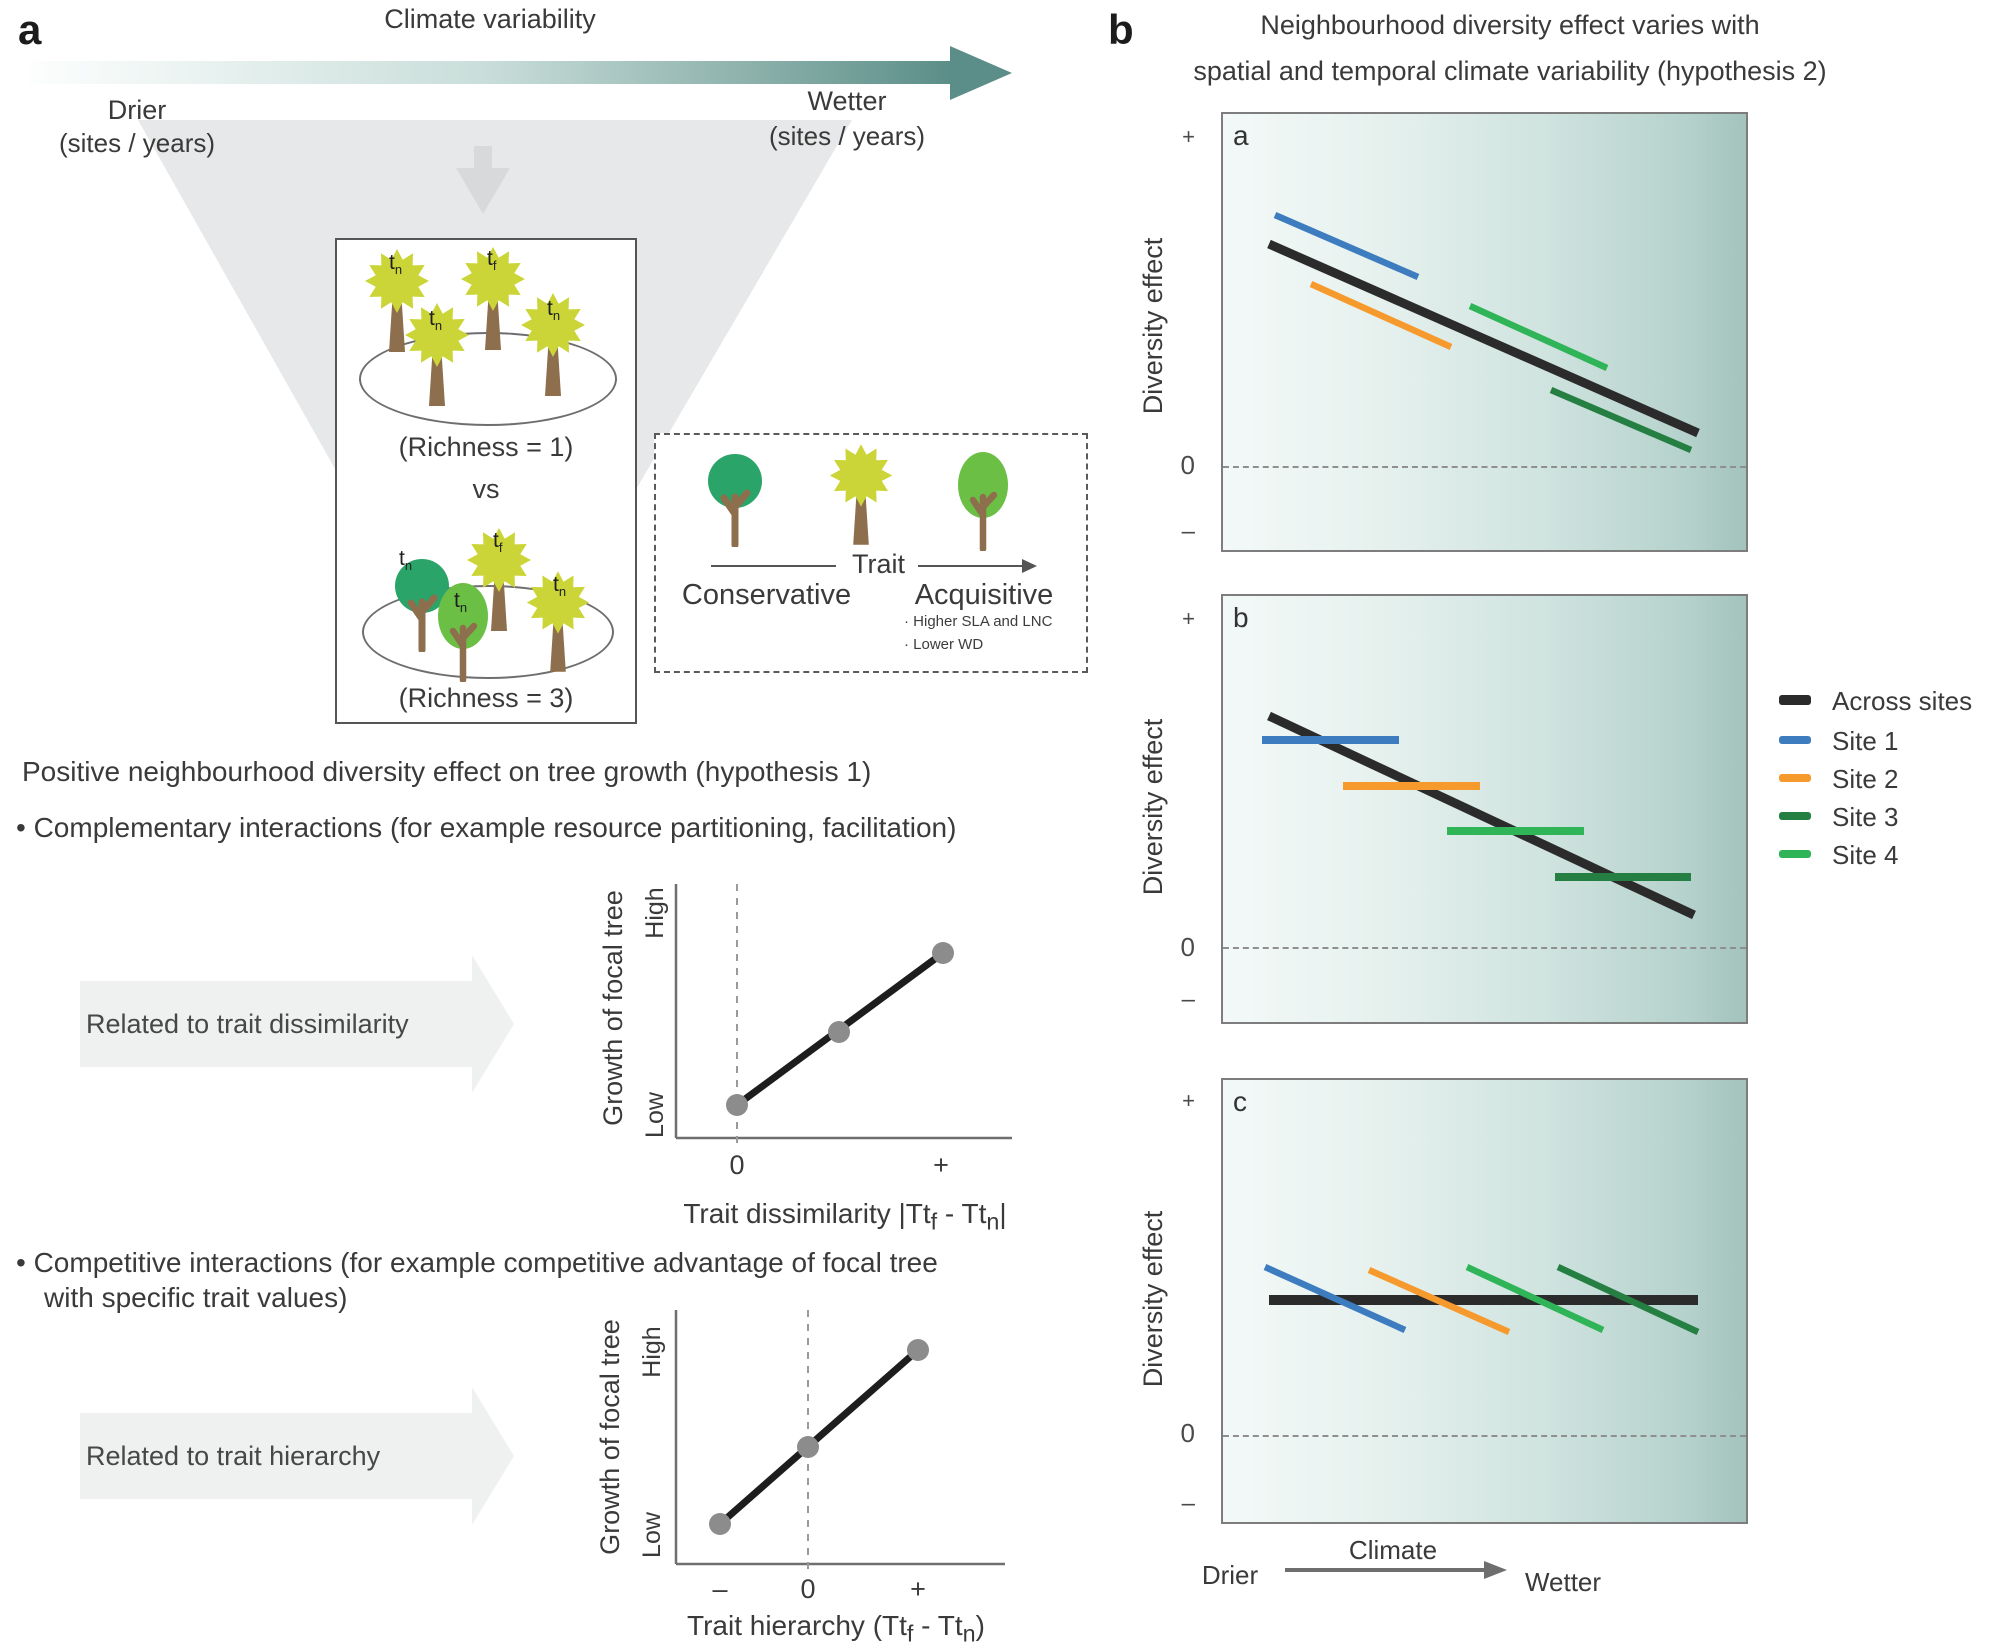 This screenshot has width=2000, height=1649. What do you see at coordinates (493, 1456) in the screenshot?
I see `related-hierarchy-arrowhead-icon` at bounding box center [493, 1456].